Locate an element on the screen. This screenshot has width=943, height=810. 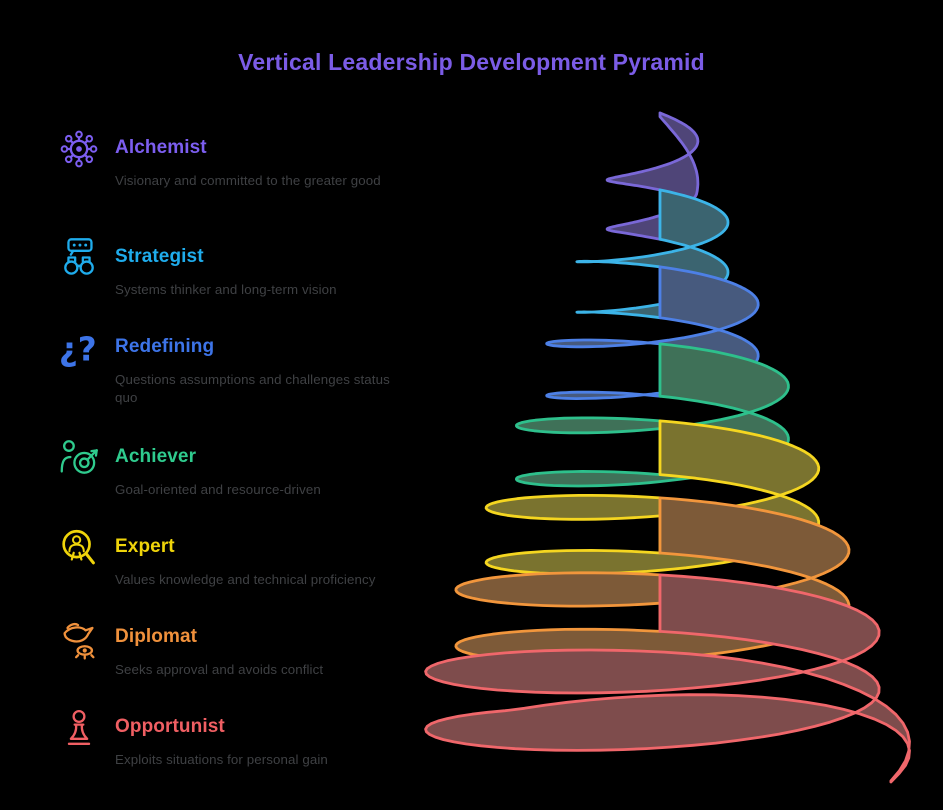
pyramid-band-opportunist is located at coordinates (667, 678).